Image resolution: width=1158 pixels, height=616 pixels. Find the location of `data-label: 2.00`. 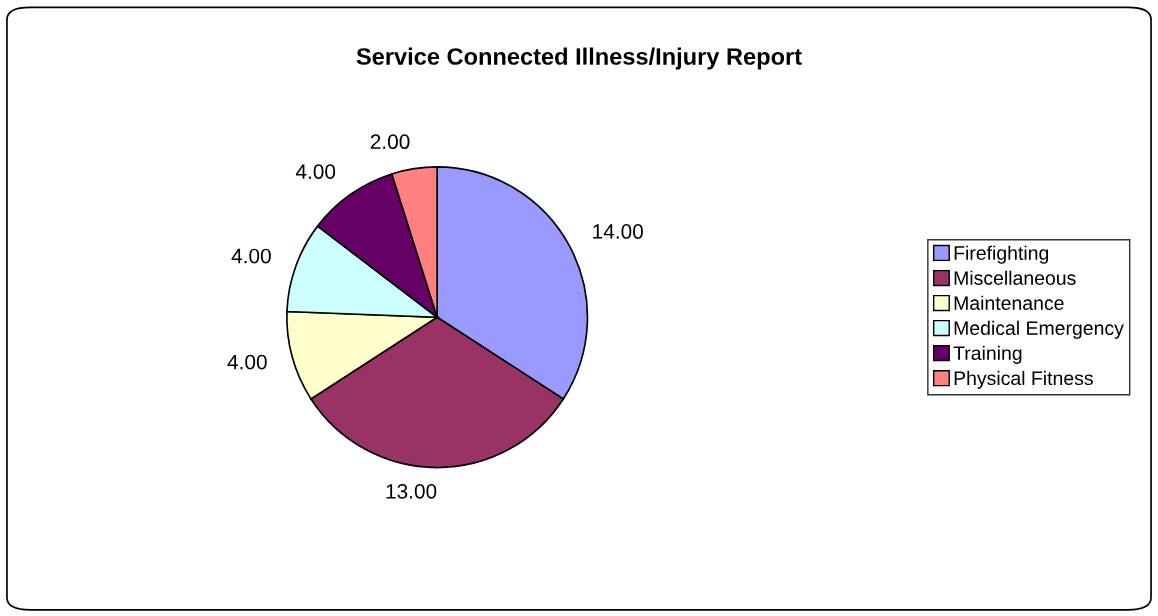

data-label: 2.00 is located at coordinates (390, 142).